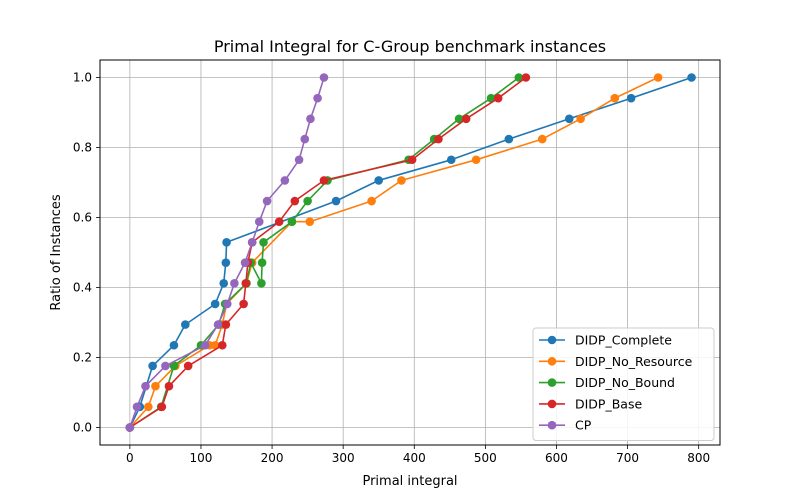 The height and width of the screenshot is (504, 800). I want to click on y-tick-label: 0.8, so click(82, 148).